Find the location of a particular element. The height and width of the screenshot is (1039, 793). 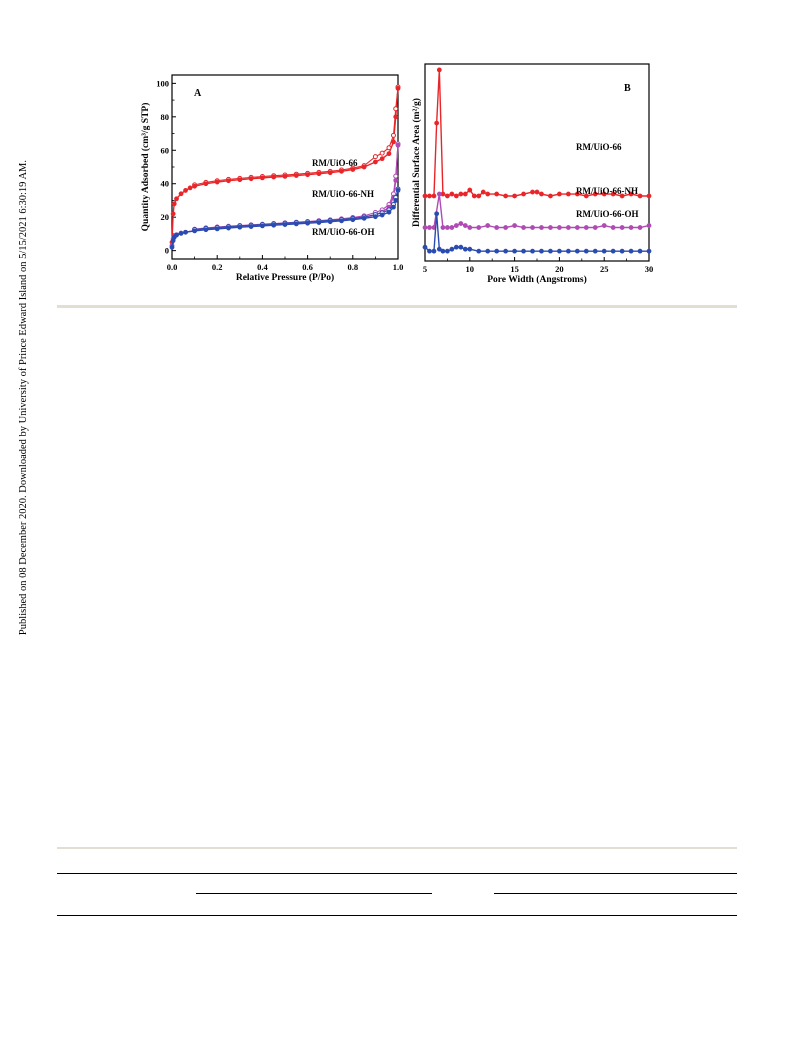

y-tick-label: 60 is located at coordinates (165, 150).